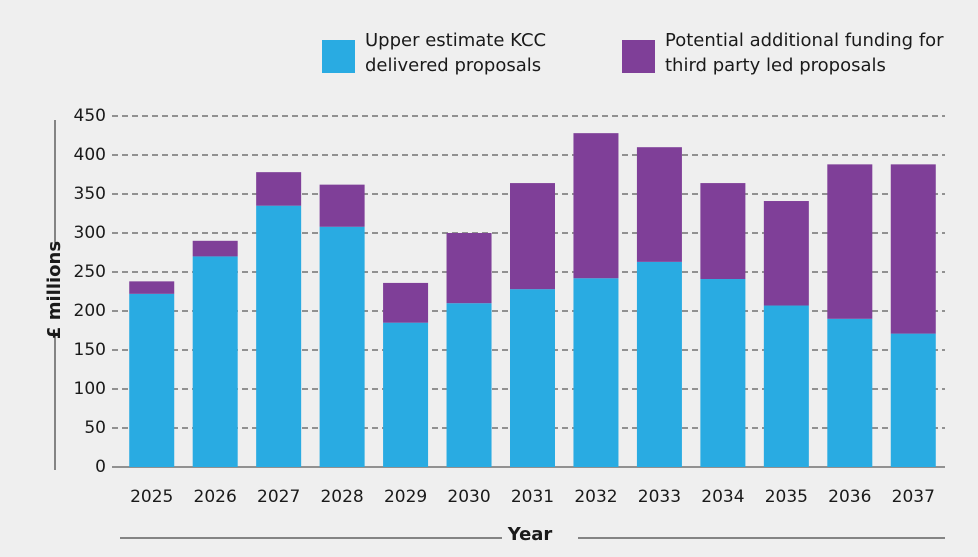 This screenshot has width=978, height=557. Describe the element at coordinates (90, 233) in the screenshot. I see `y-tick-label: 300` at that location.